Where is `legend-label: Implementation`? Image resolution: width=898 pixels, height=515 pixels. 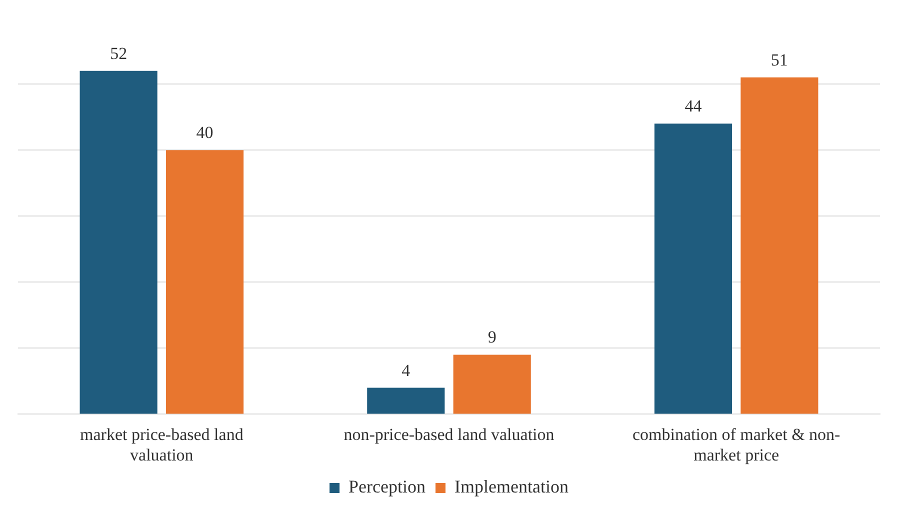 legend-label: Implementation is located at coordinates (511, 486).